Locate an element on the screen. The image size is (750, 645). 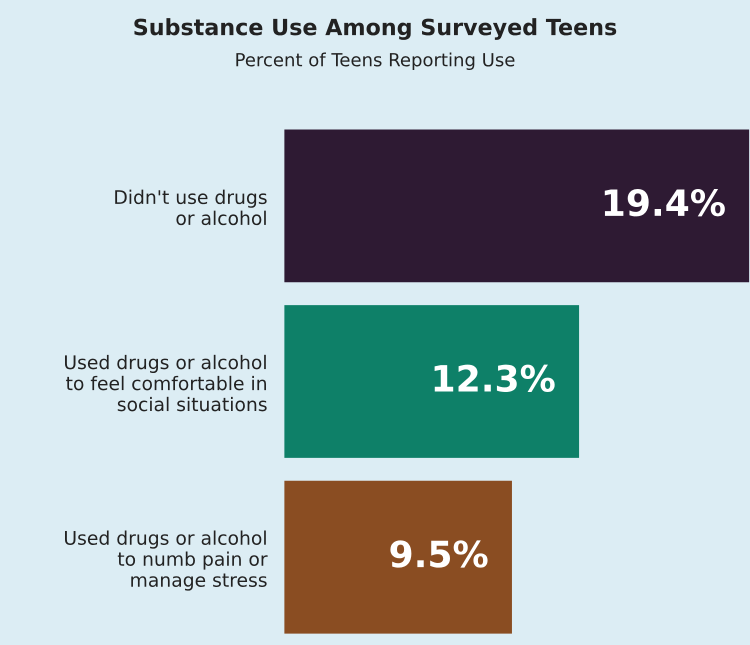
data-label: 9.5% is located at coordinates (439, 554).